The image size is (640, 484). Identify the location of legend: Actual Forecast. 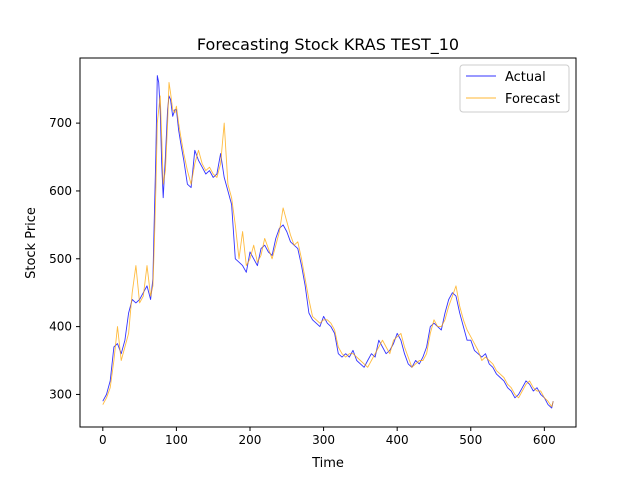
(514, 88).